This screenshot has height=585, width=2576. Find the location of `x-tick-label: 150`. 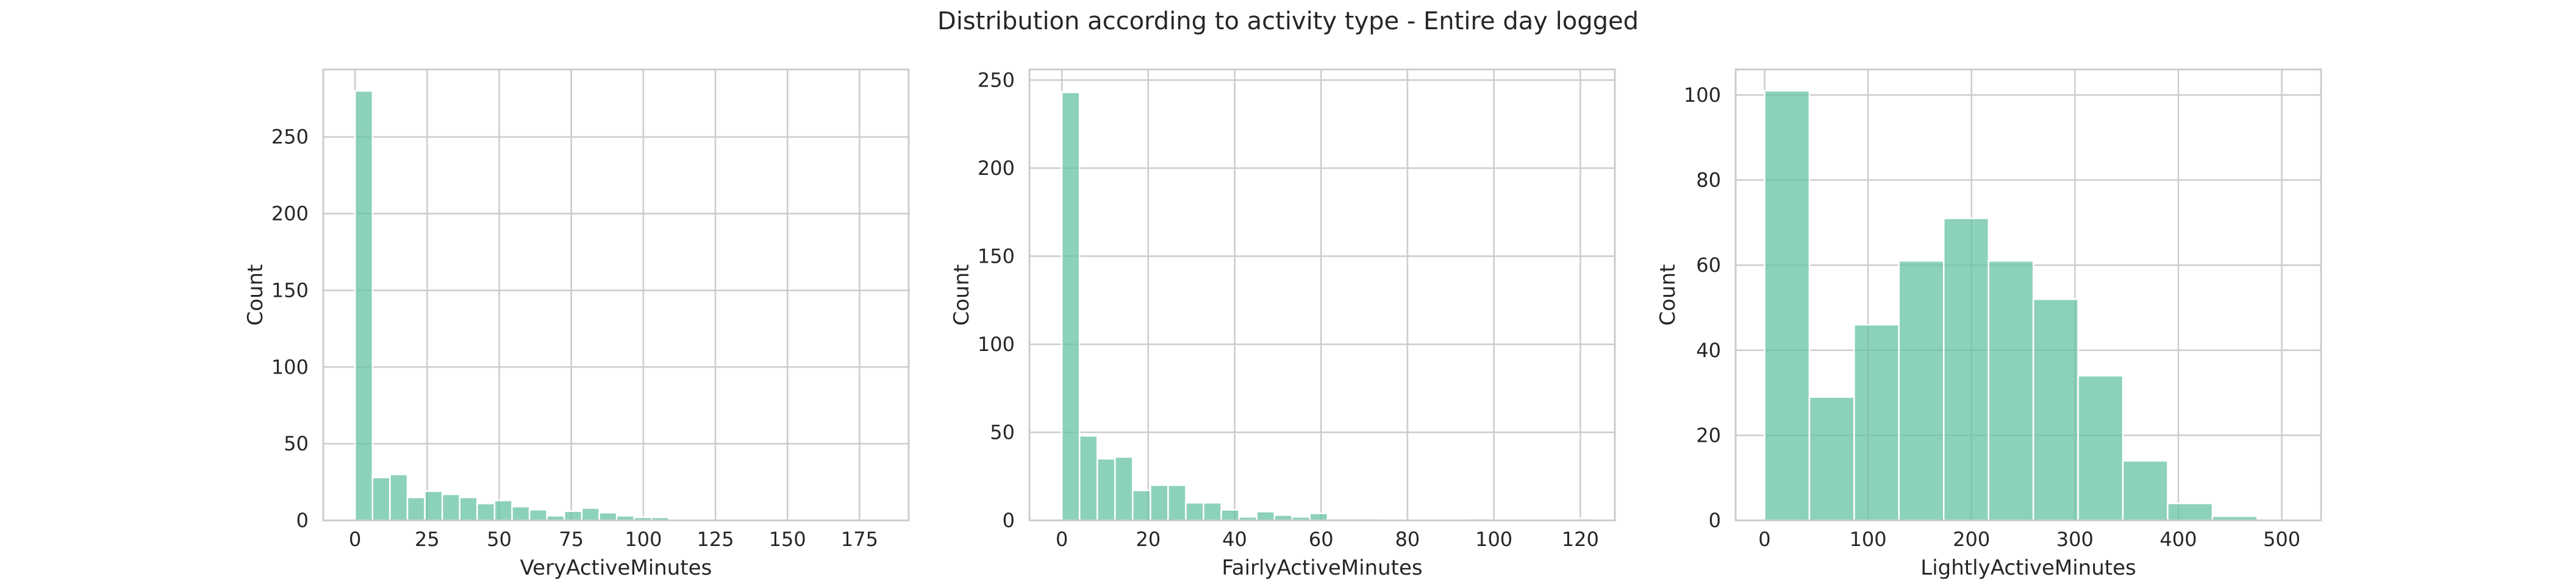

x-tick-label: 150 is located at coordinates (787, 539).